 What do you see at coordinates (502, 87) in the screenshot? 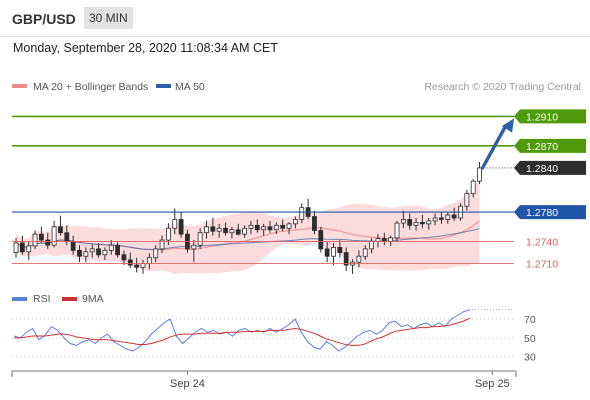
I see `source-credit: Research © 2020 Trading Central` at bounding box center [502, 87].